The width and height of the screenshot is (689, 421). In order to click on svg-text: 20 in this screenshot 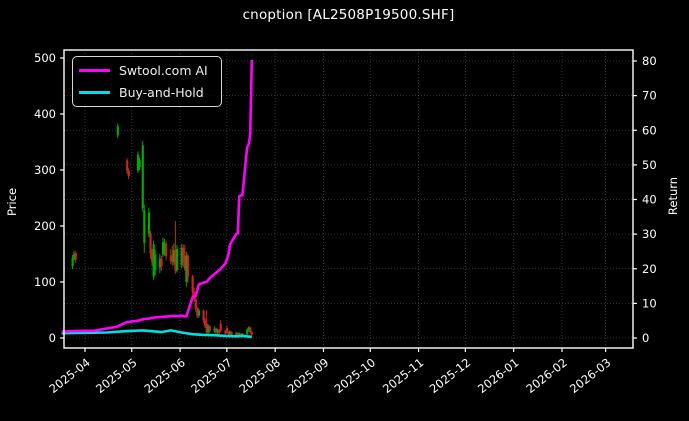, I will do `click(649, 269)`.